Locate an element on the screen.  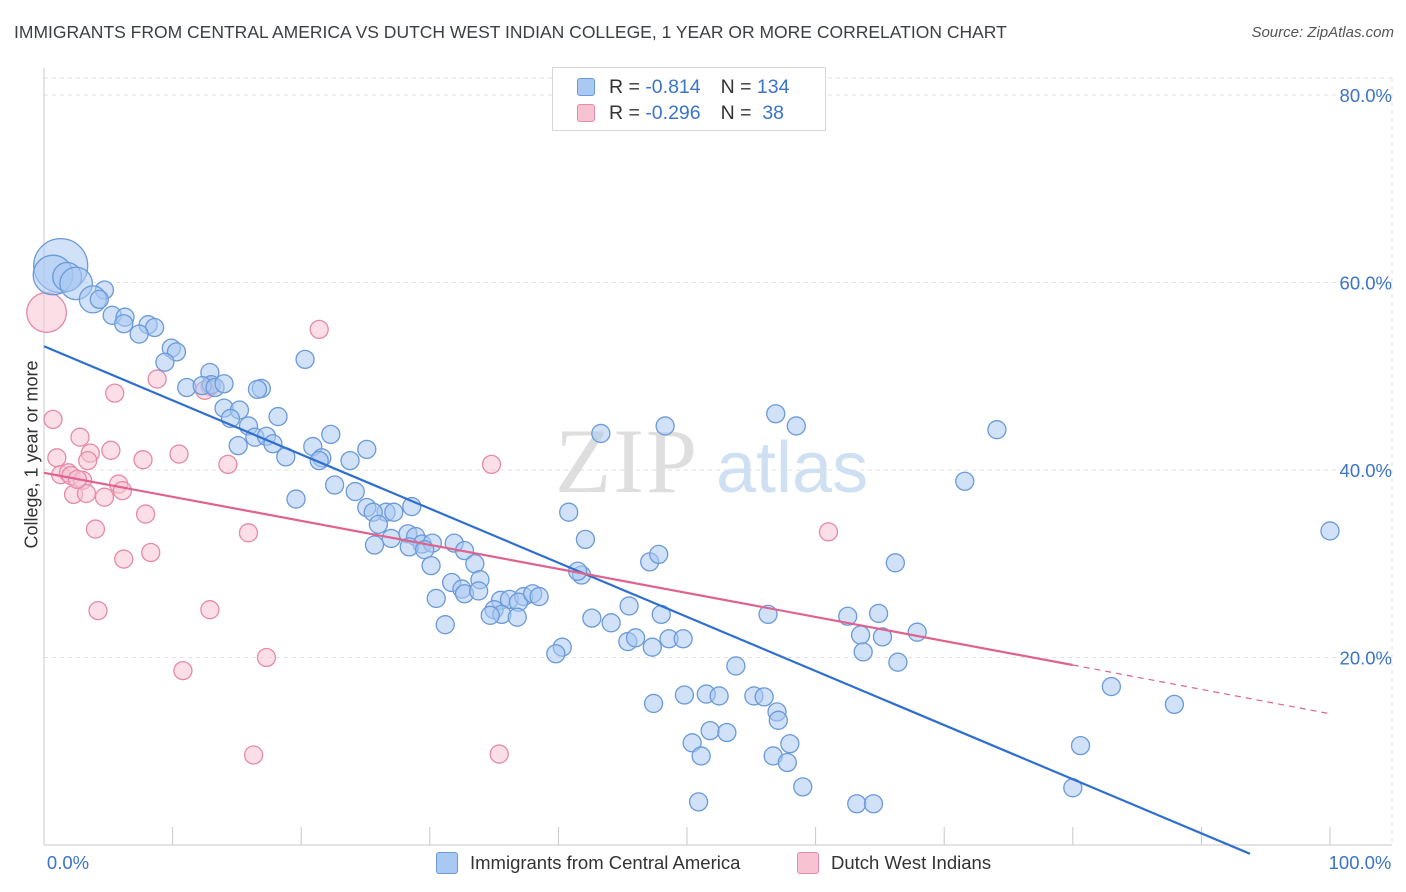
source-credit: Source: ZipAtlas.com is located at coordinates (1322, 32).